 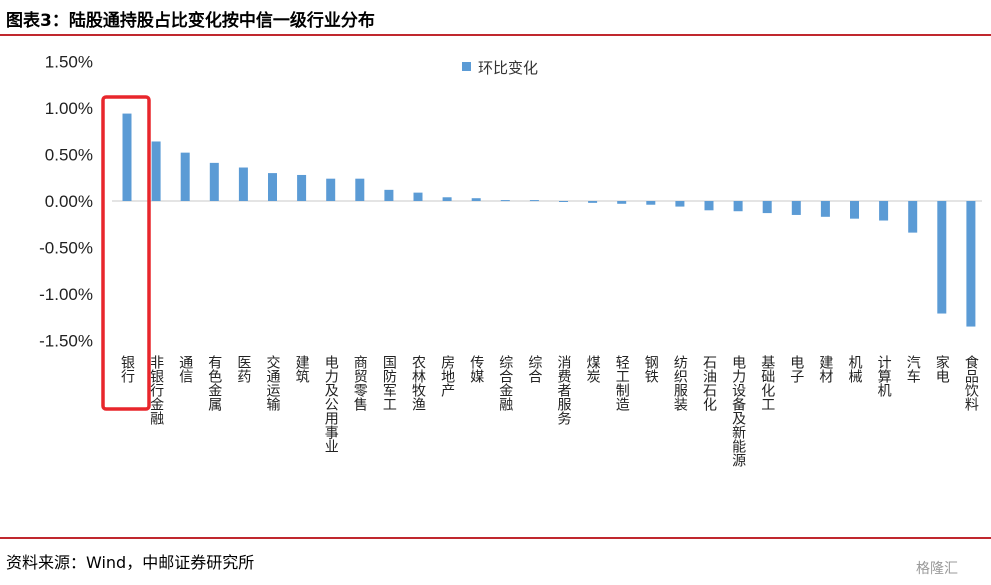 I want to click on x-tick-label: 房地产, so click(x=447, y=376).